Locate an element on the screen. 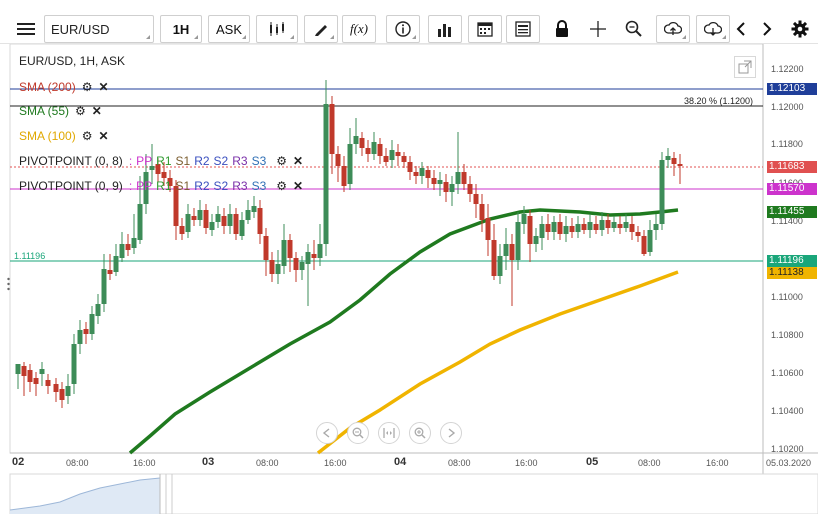 This screenshot has height=514, width=818. scroll-back-button is located at coordinates (327, 433).